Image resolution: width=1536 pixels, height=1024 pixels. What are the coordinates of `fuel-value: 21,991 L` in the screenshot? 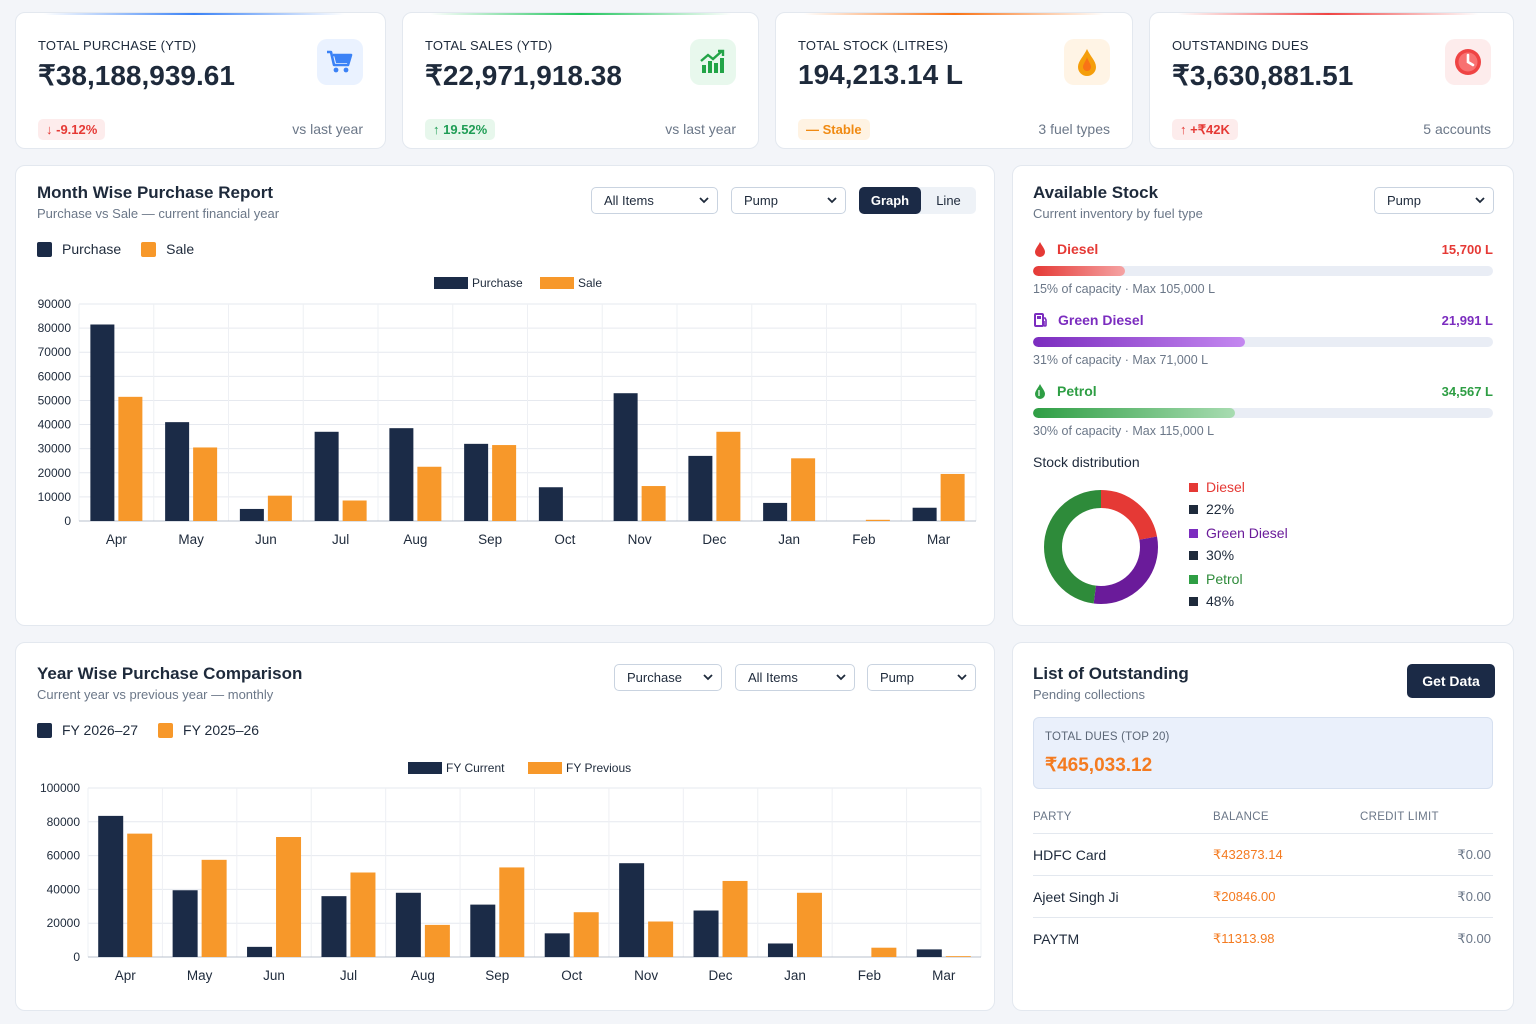 It's located at (1467, 320).